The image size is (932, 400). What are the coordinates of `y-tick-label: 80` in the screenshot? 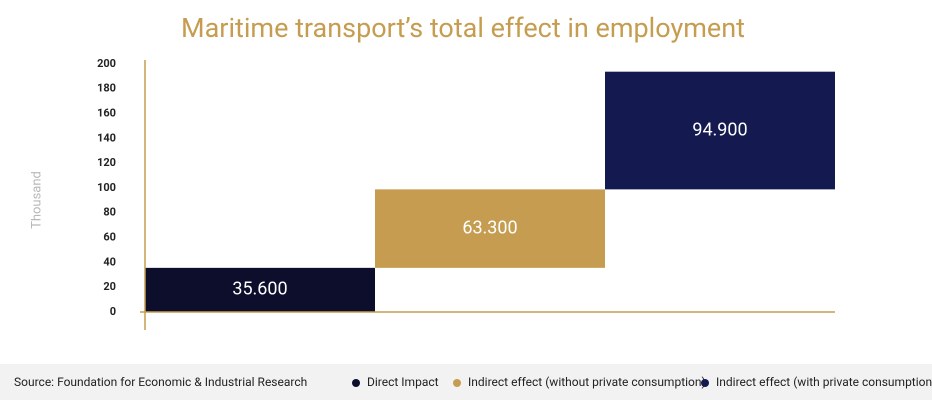 It's located at (109, 212).